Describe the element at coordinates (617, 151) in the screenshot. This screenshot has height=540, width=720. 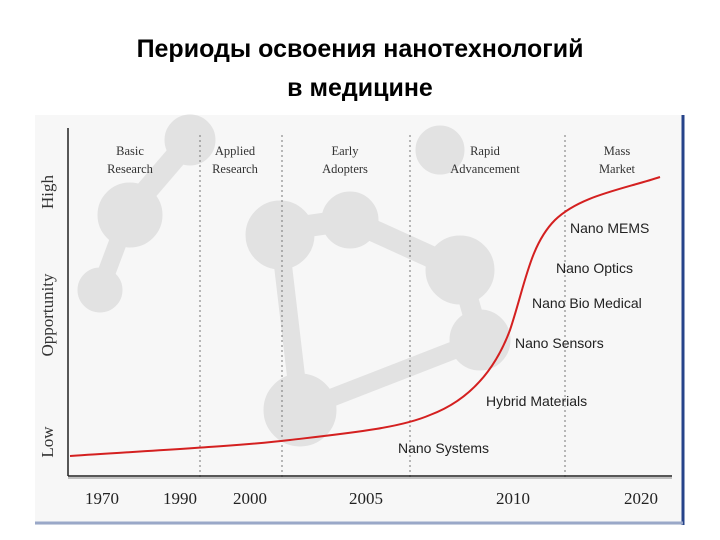
I see `phase-label: Mass` at that location.